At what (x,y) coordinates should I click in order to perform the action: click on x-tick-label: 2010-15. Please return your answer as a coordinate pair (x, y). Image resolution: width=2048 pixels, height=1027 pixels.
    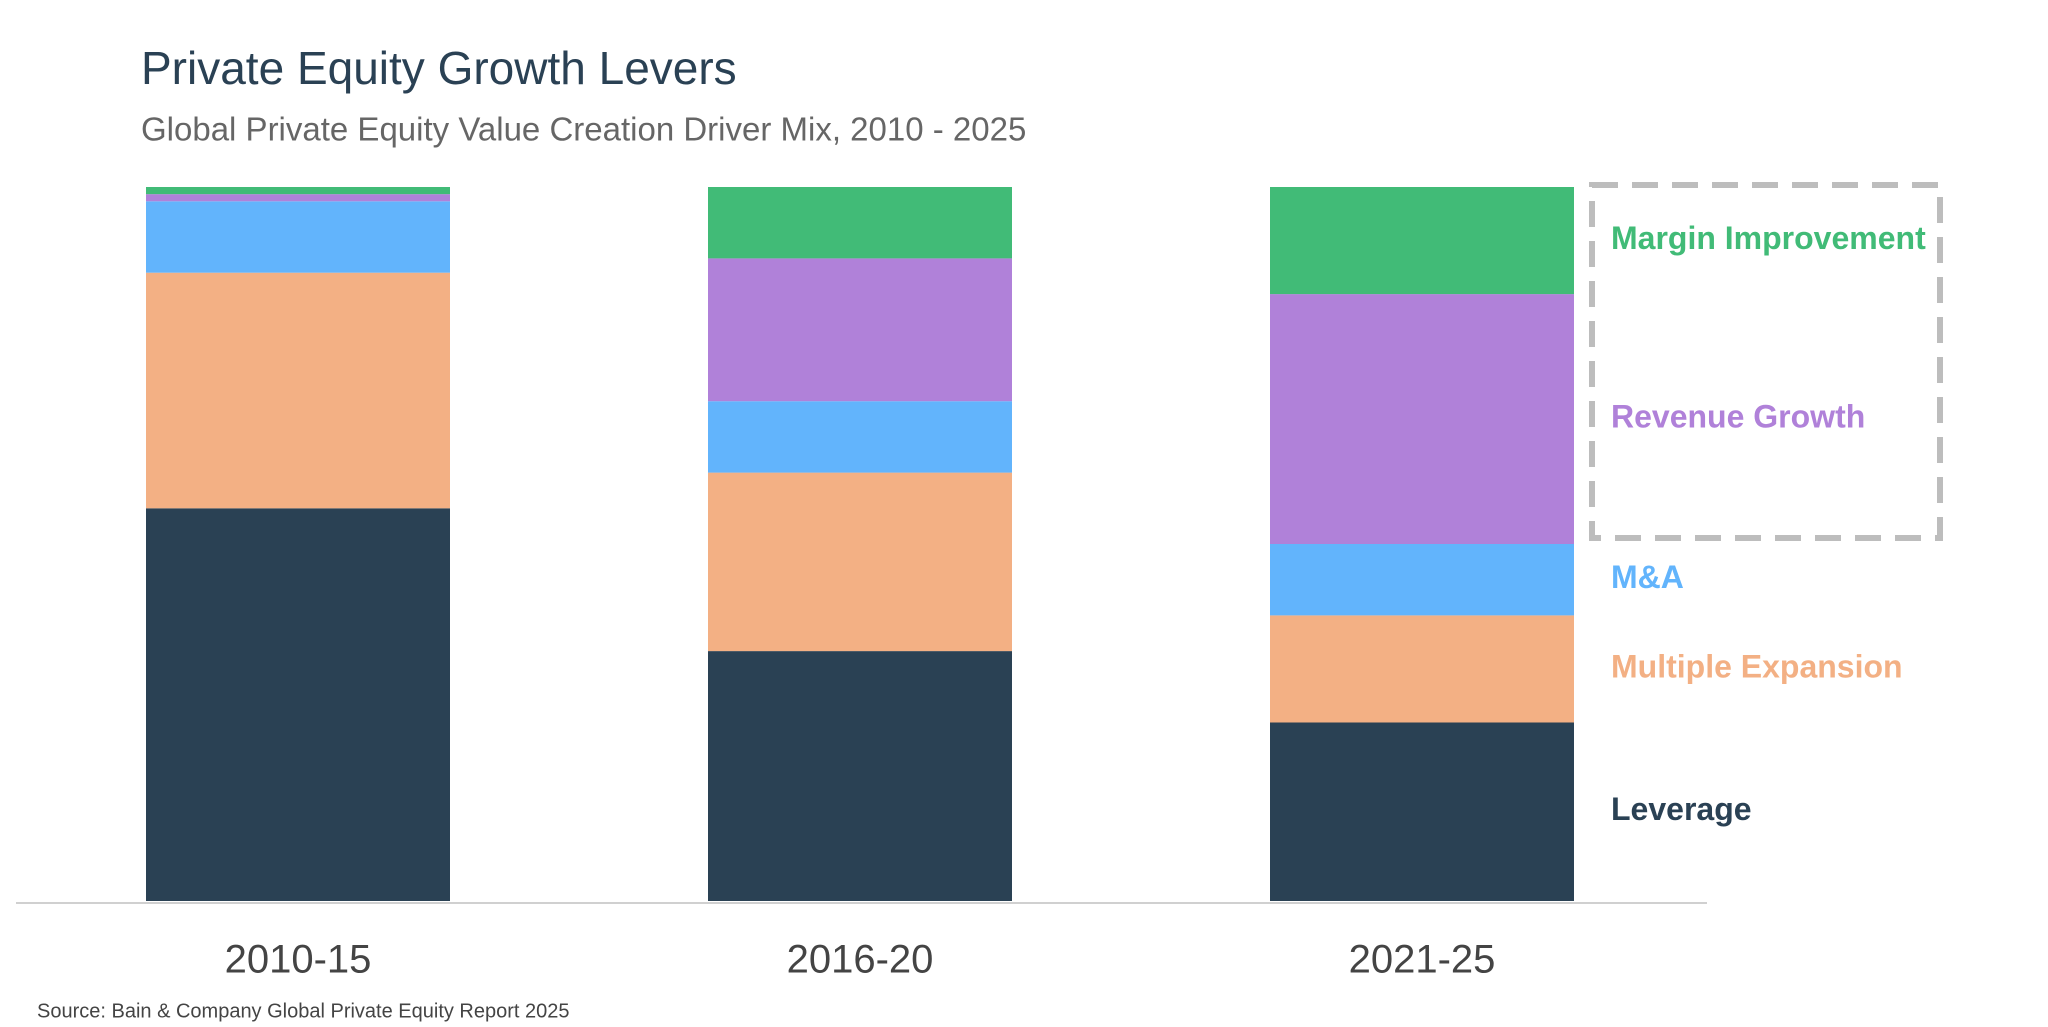
    Looking at the image, I should click on (298, 960).